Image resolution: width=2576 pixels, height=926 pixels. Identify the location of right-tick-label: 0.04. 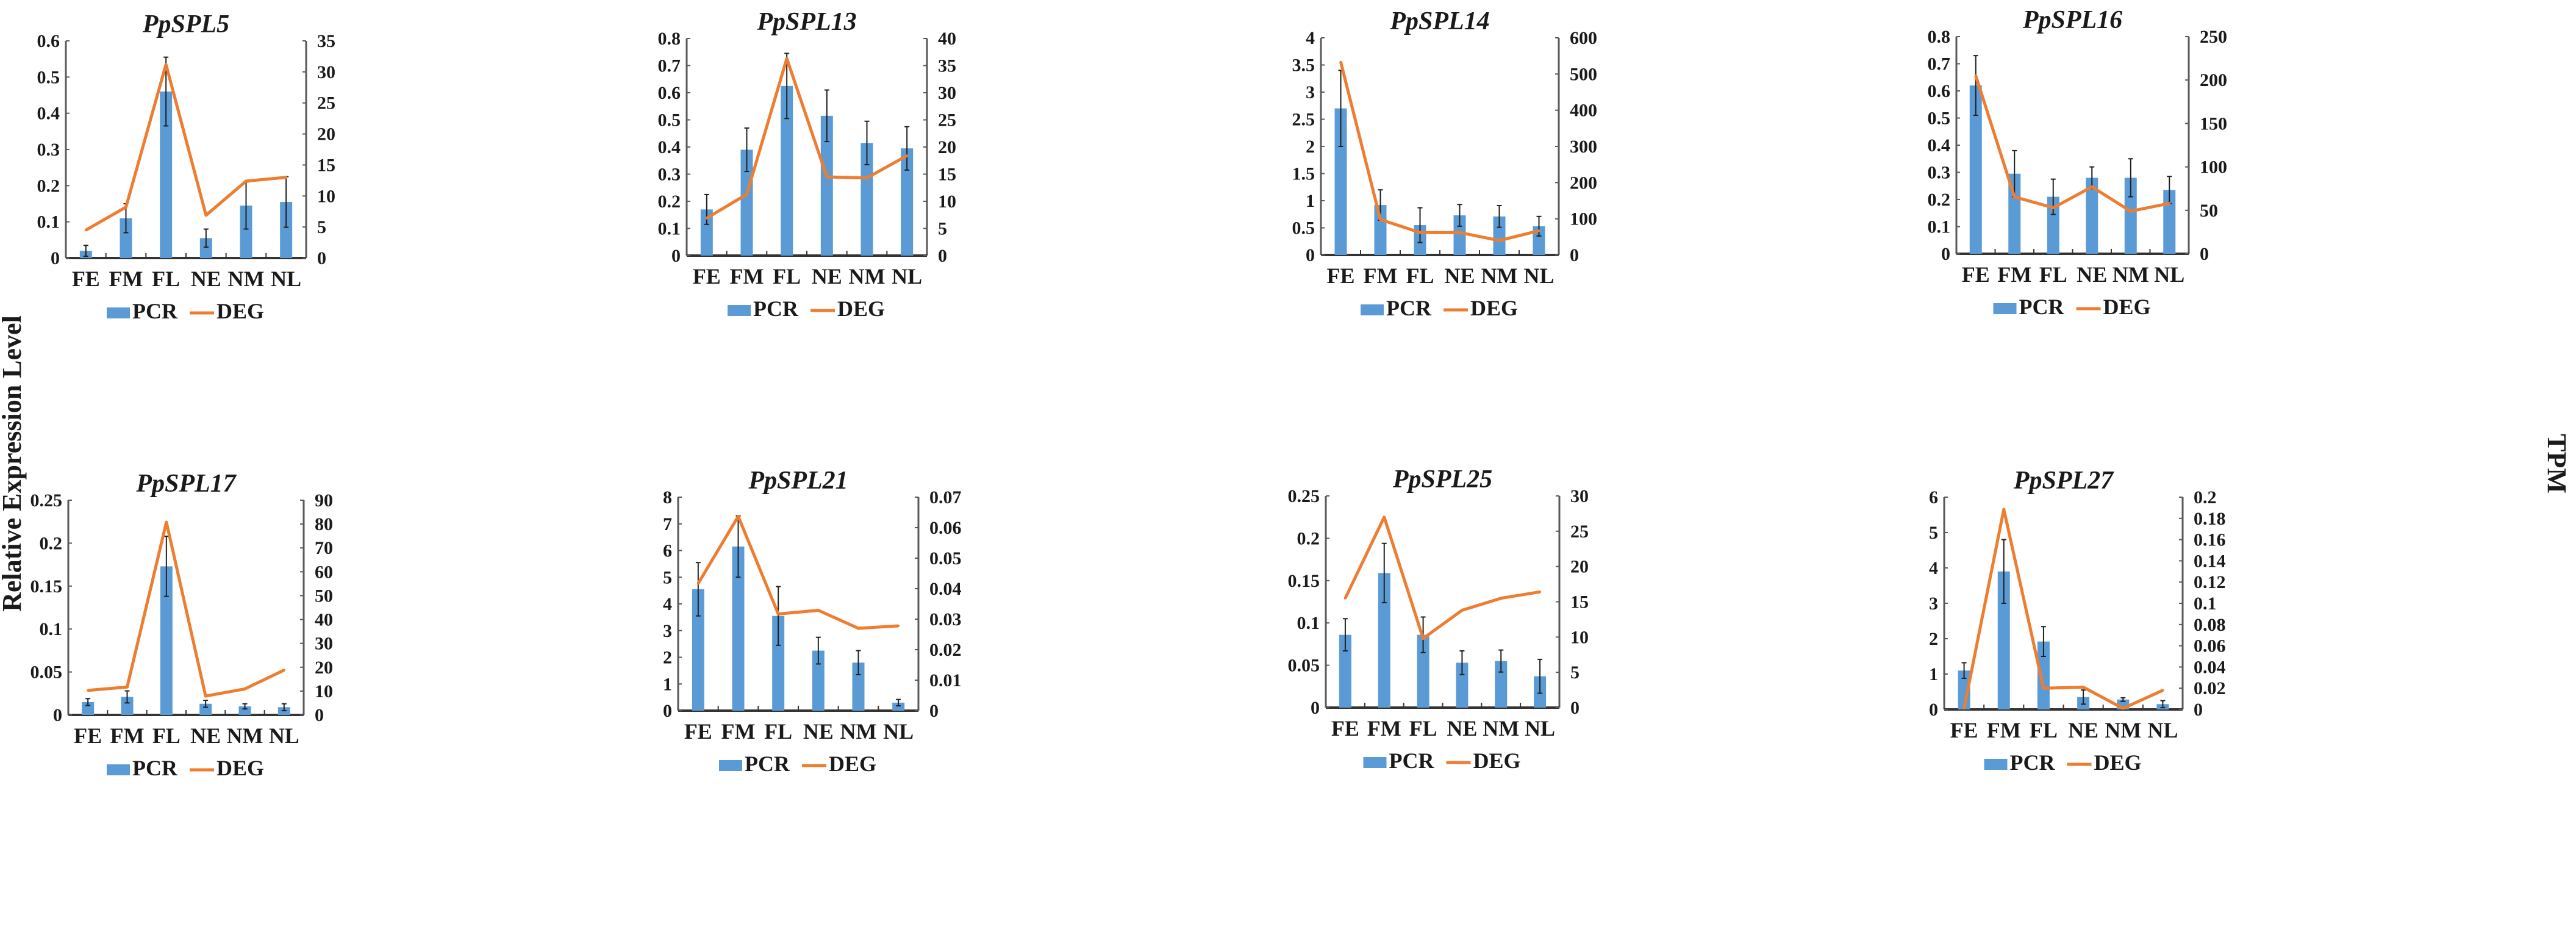
(2210, 667).